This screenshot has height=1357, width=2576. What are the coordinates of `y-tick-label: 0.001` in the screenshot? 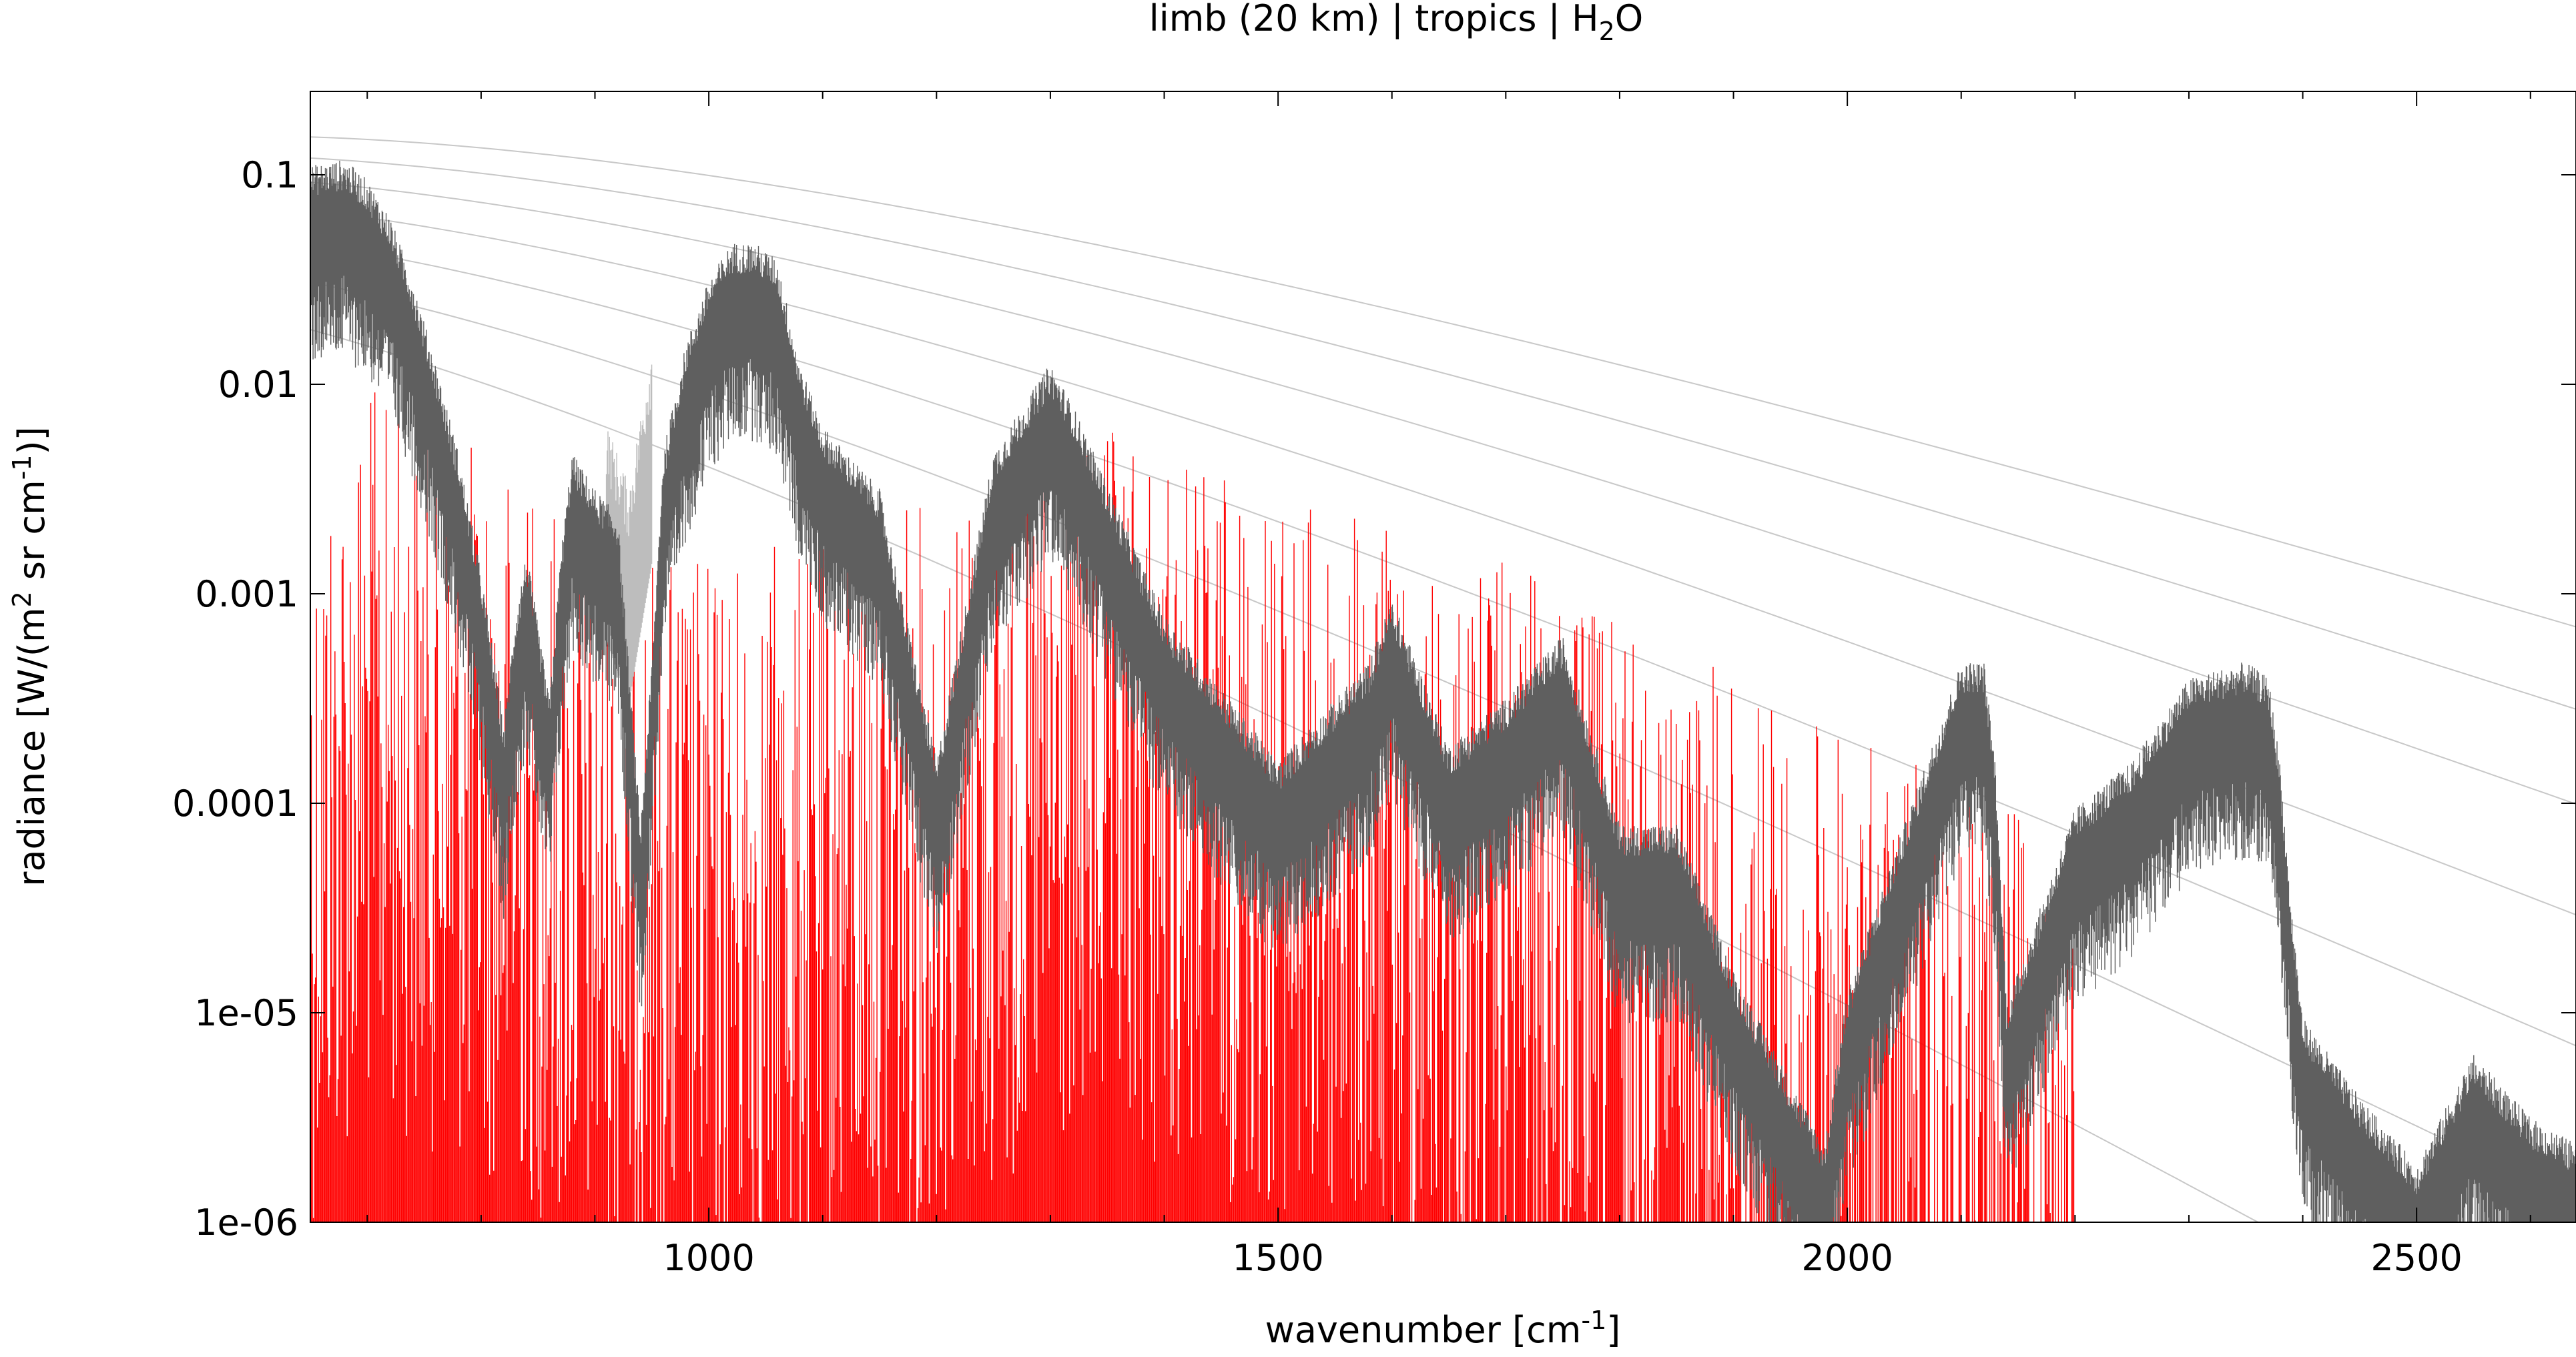 It's located at (246, 594).